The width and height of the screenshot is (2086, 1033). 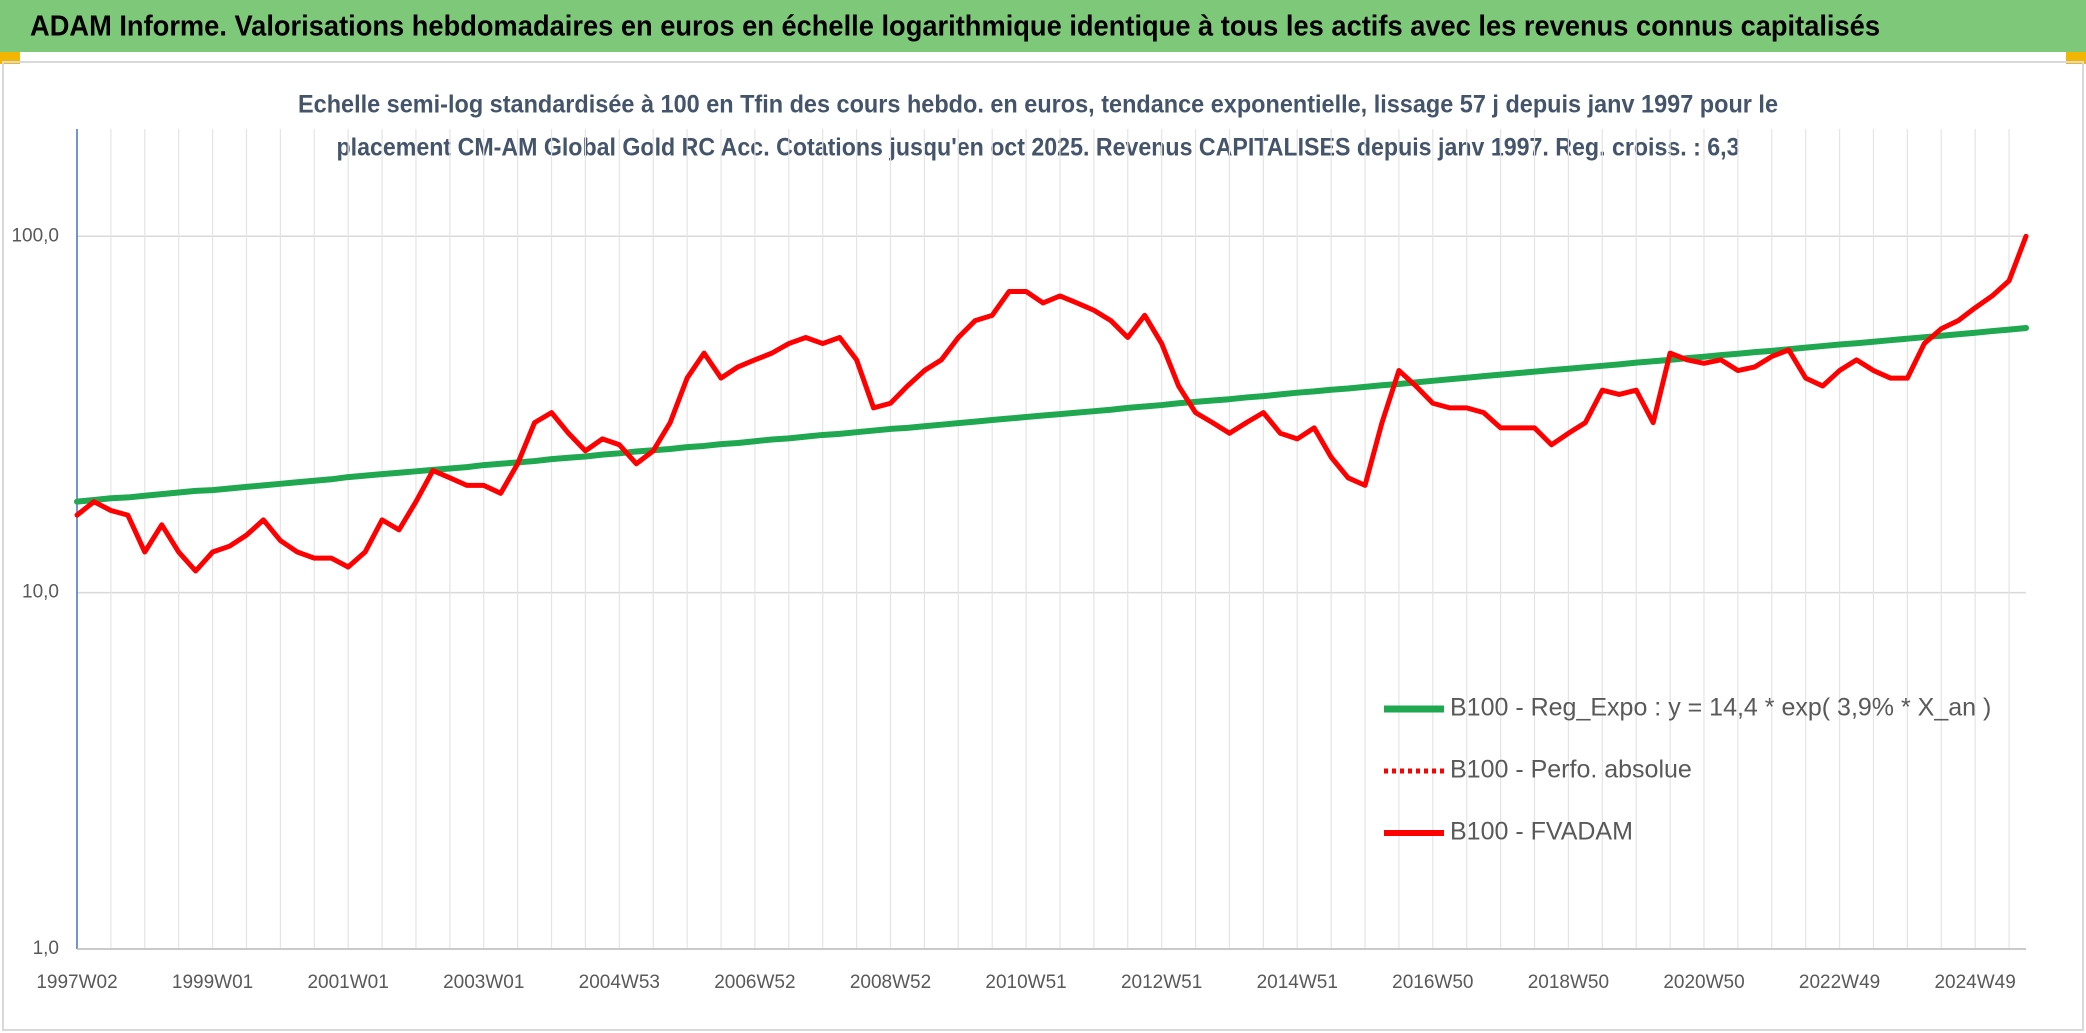 I want to click on header-bar, so click(x=1043, y=26).